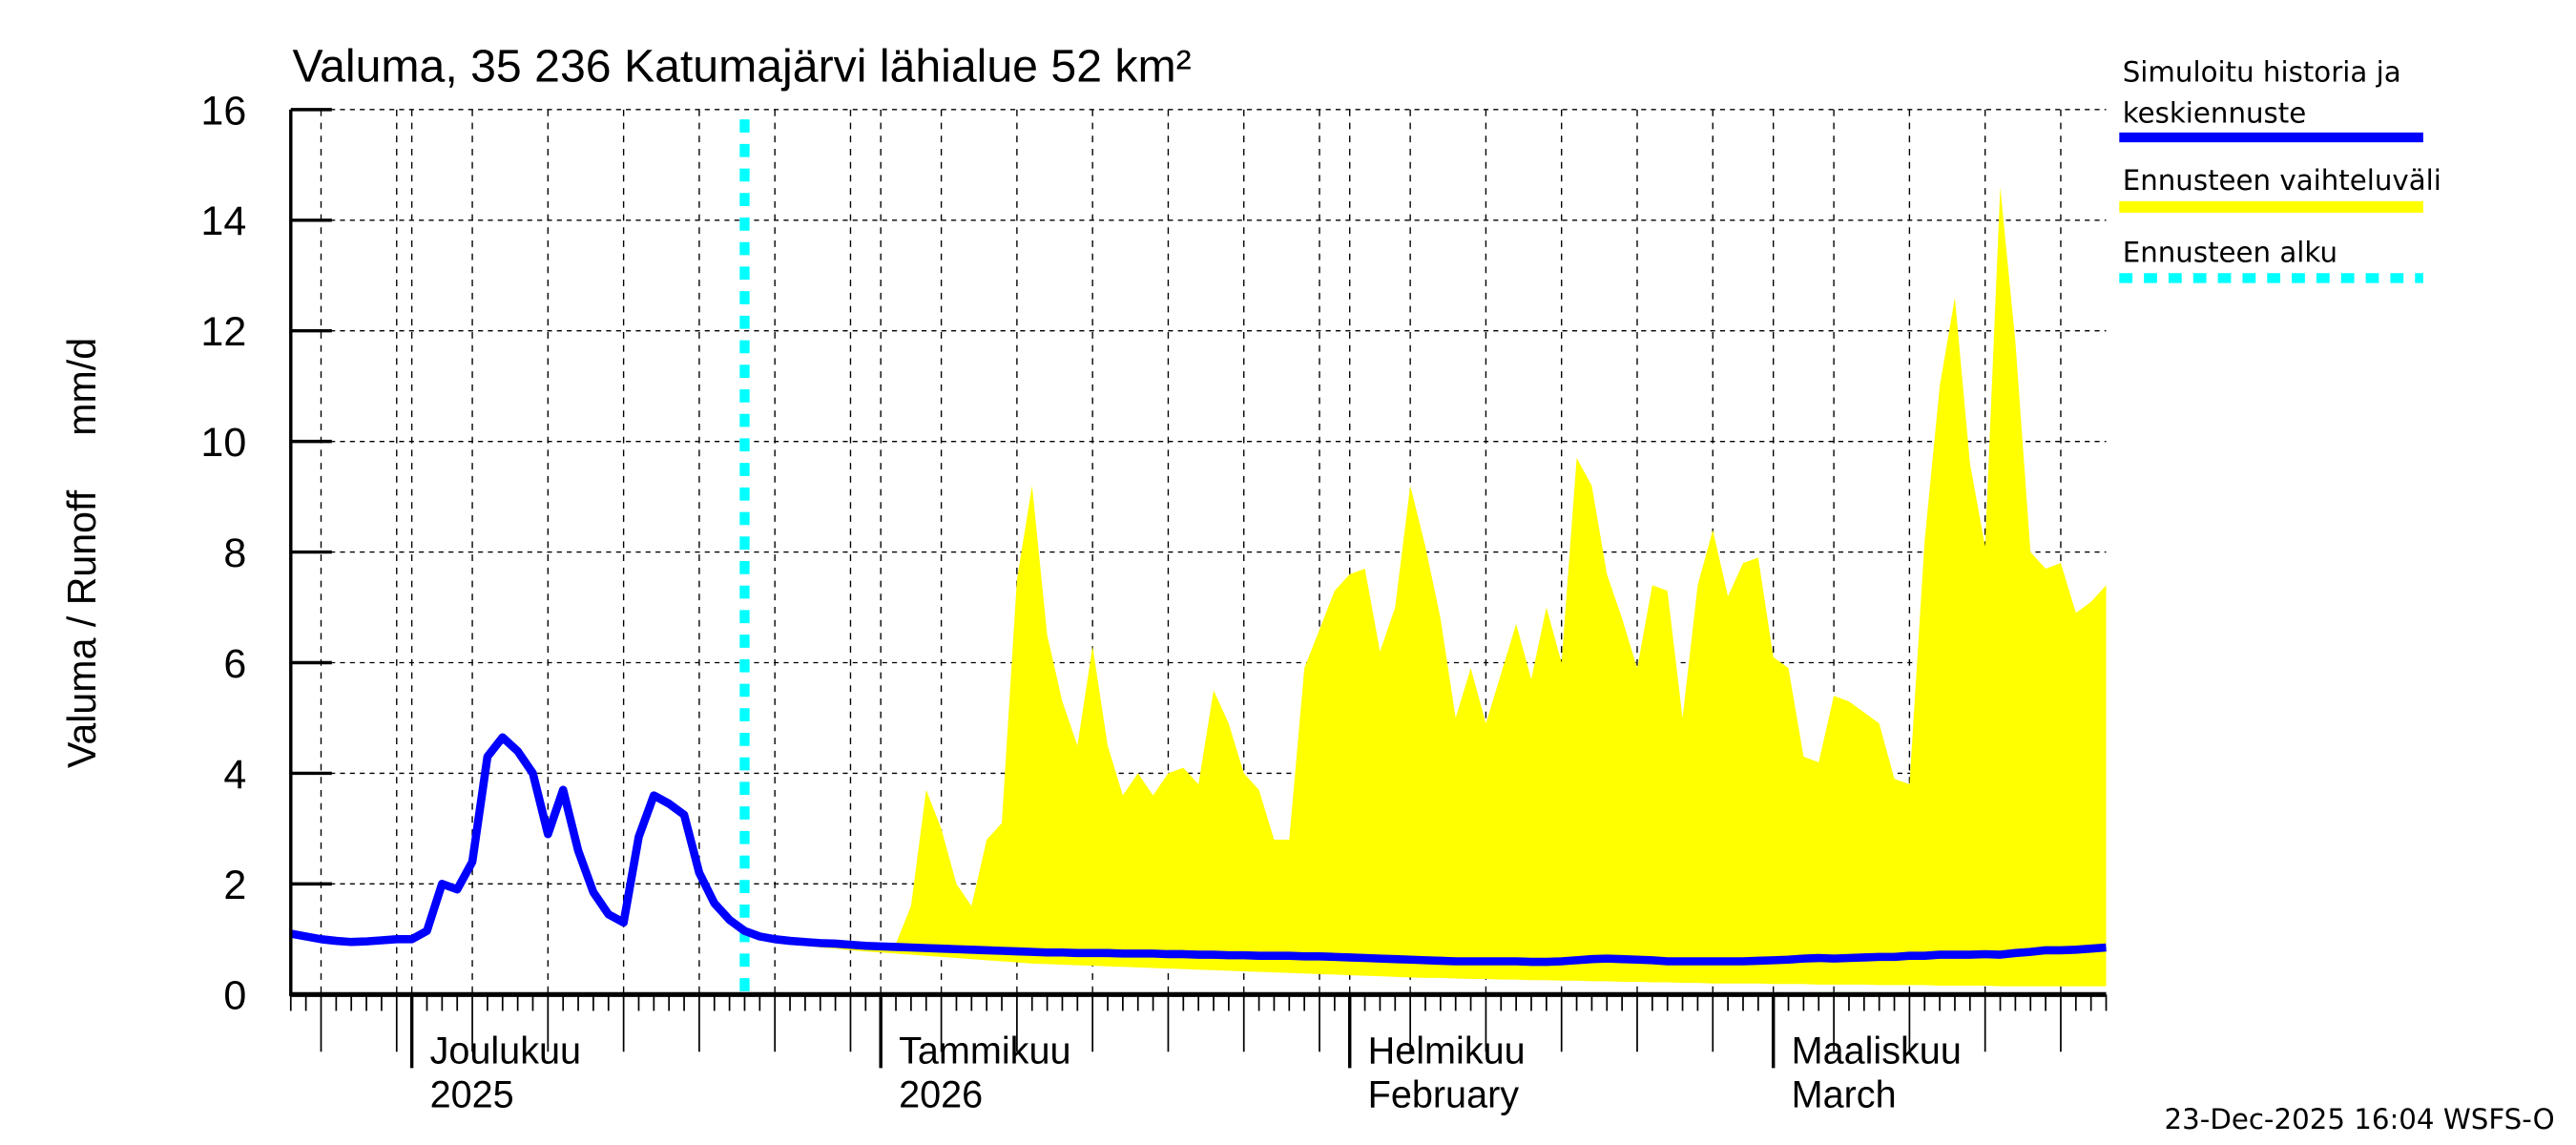 The height and width of the screenshot is (1145, 2576). What do you see at coordinates (223, 221) in the screenshot?
I see `y-tick-label: 14` at bounding box center [223, 221].